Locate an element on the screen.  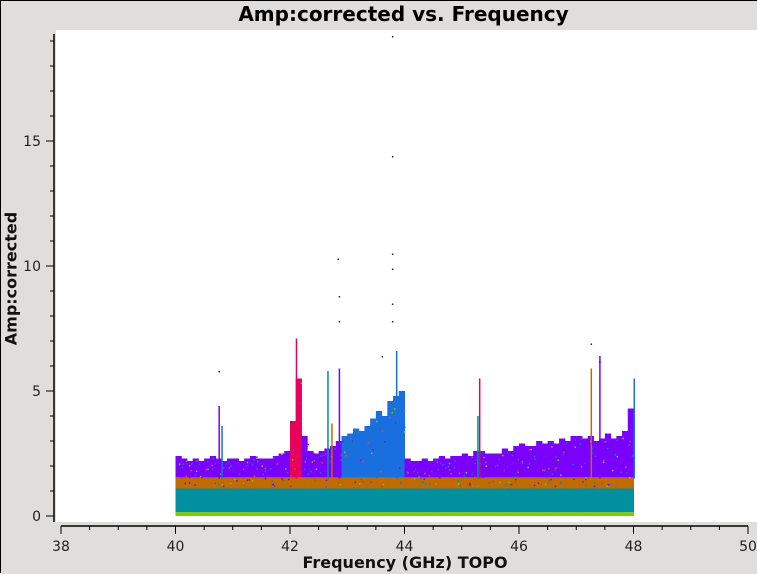
y-tick-label: 5 is located at coordinates (36, 392).